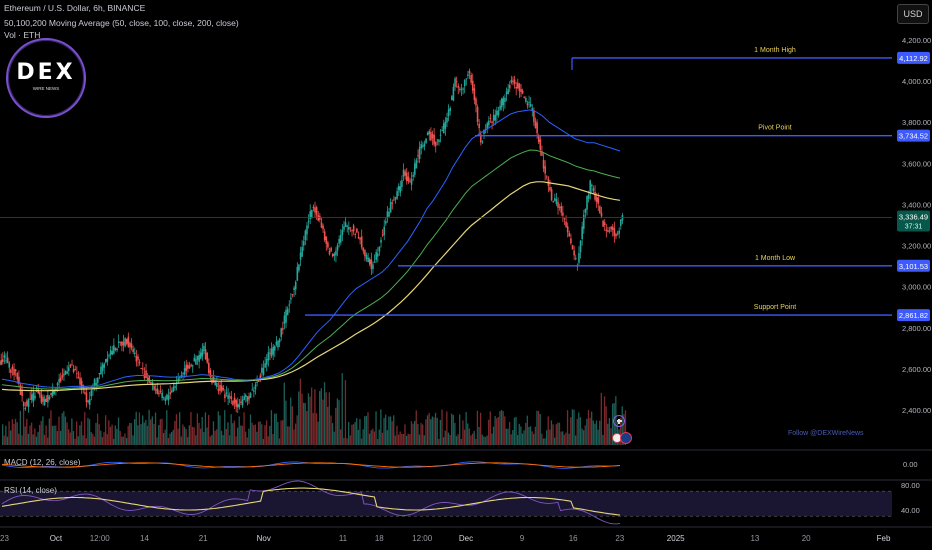 Image resolution: width=932 pixels, height=550 pixels. What do you see at coordinates (466, 538) in the screenshot?
I see `time-axis-label: Dec` at bounding box center [466, 538].